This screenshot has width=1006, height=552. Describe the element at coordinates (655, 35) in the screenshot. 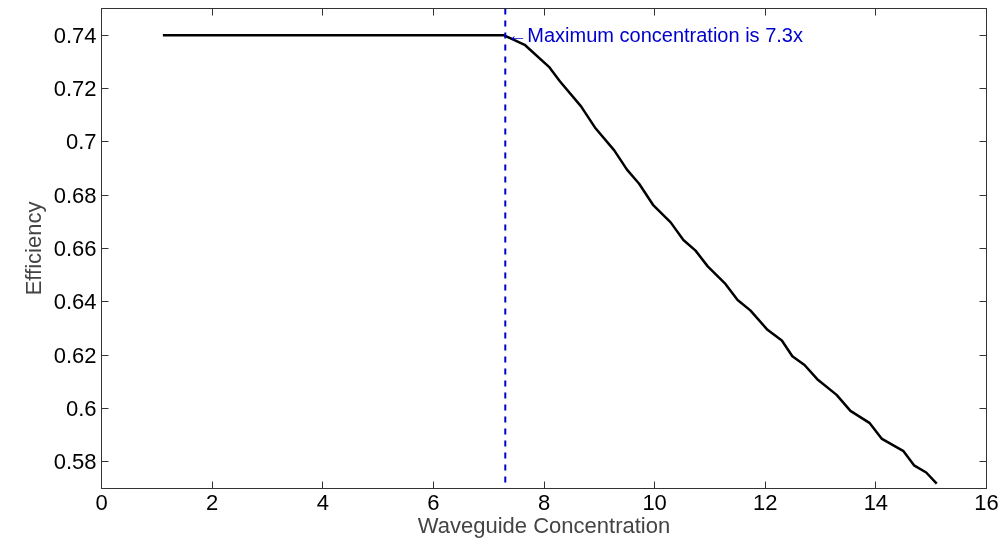

I see `annotation: ←Maximum concentration is 7.3x` at that location.